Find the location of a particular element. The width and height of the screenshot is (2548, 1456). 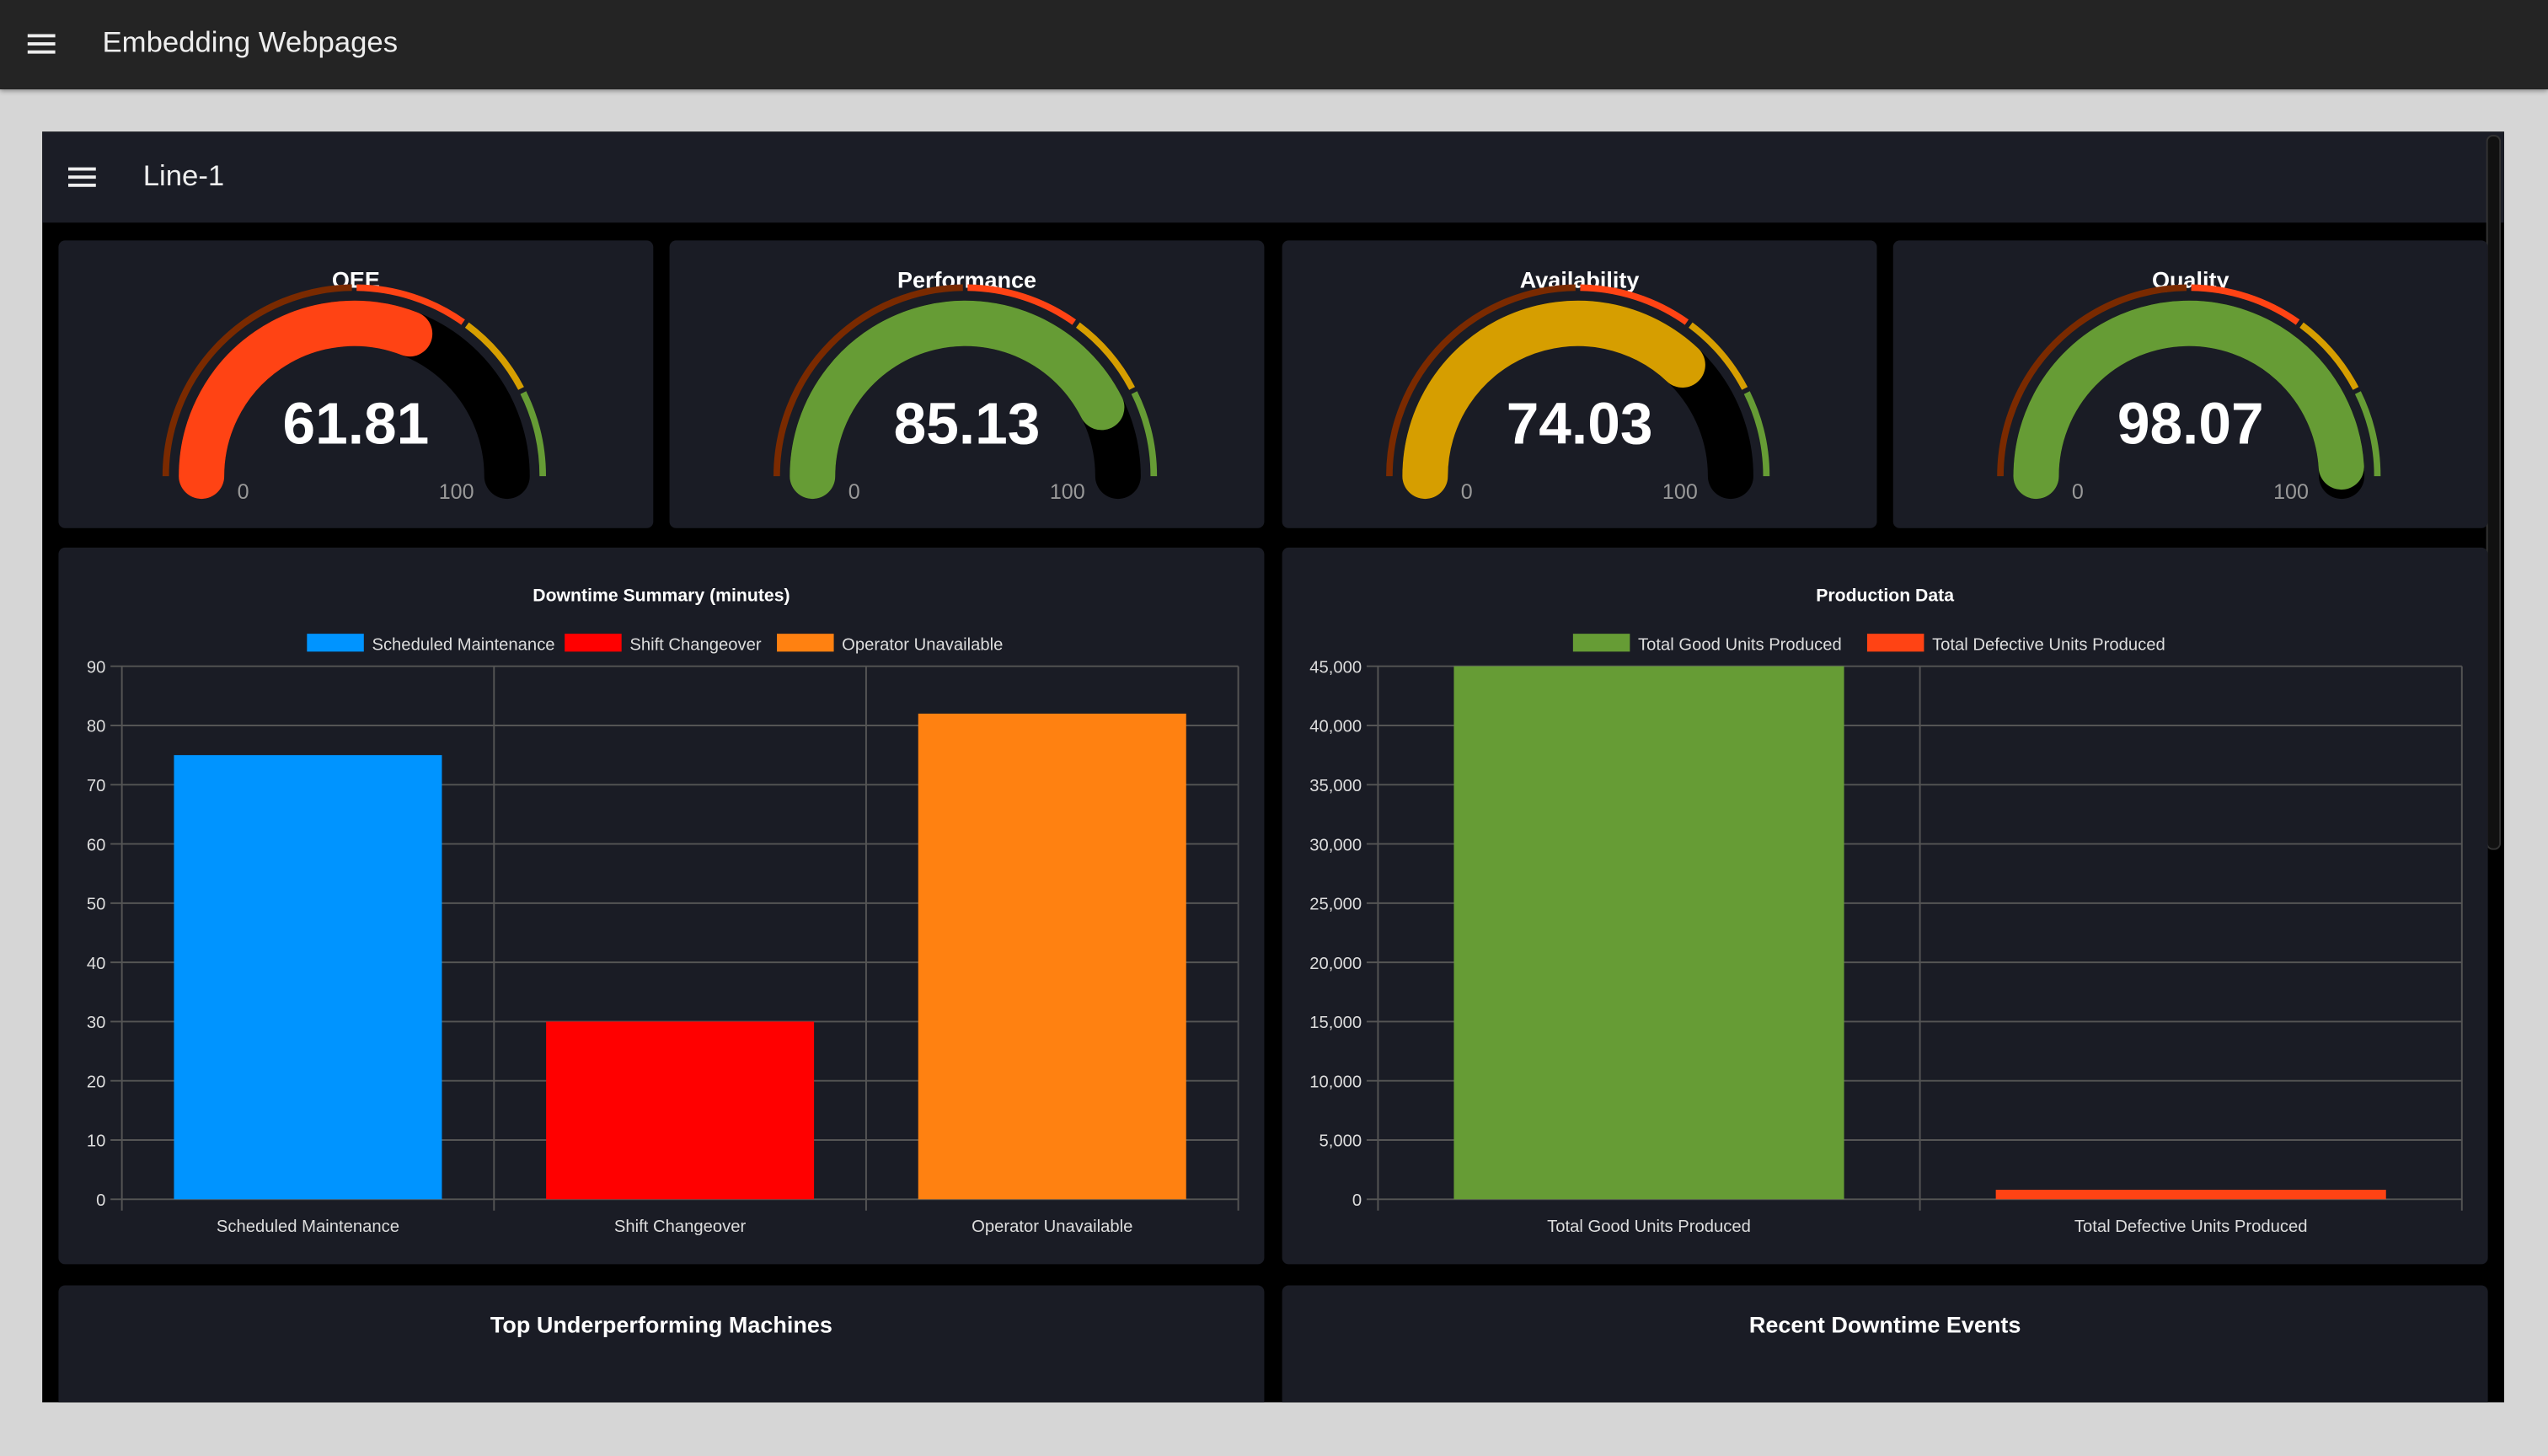

card-title: Recent Downtime Events is located at coordinates (1884, 1324).